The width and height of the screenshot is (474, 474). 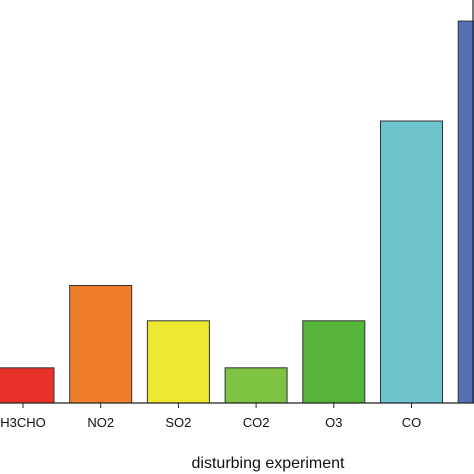 What do you see at coordinates (178, 362) in the screenshot?
I see `bar-so2` at bounding box center [178, 362].